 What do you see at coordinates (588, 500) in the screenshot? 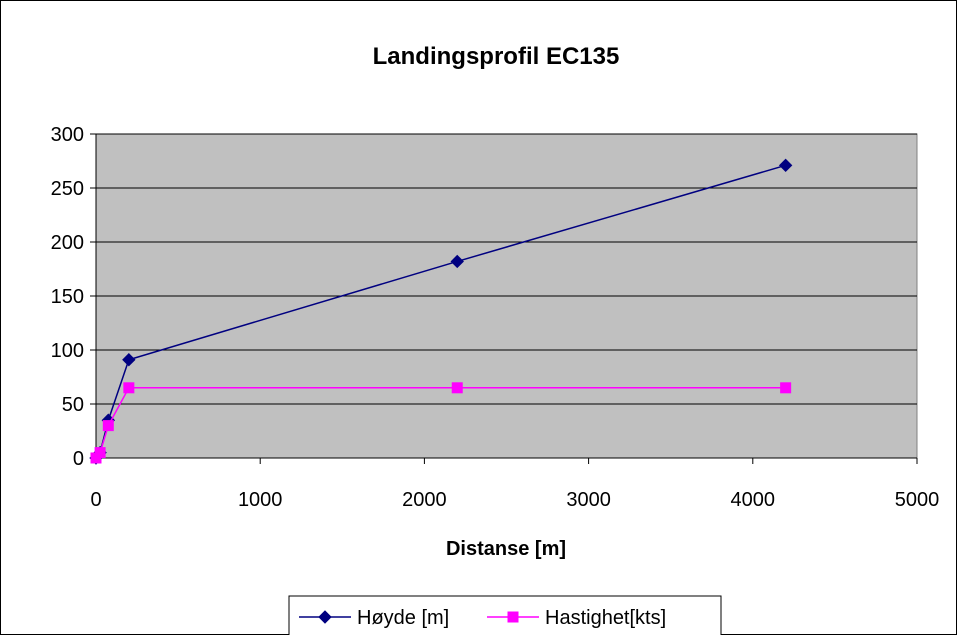
I see `x-tick-label-3: 3000` at bounding box center [588, 500].